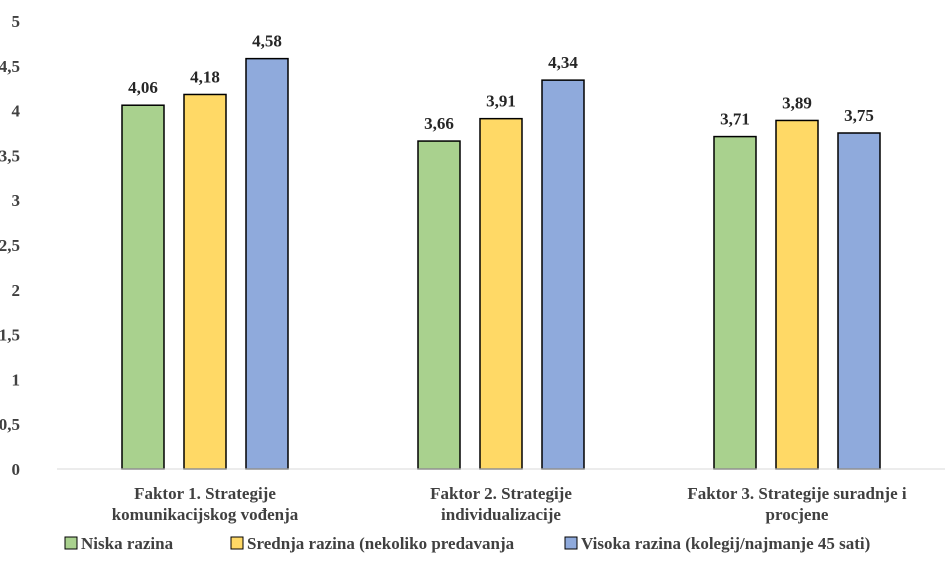 This screenshot has height=572, width=949. Describe the element at coordinates (10, 155) in the screenshot. I see `y-tick-label: 3,5` at that location.